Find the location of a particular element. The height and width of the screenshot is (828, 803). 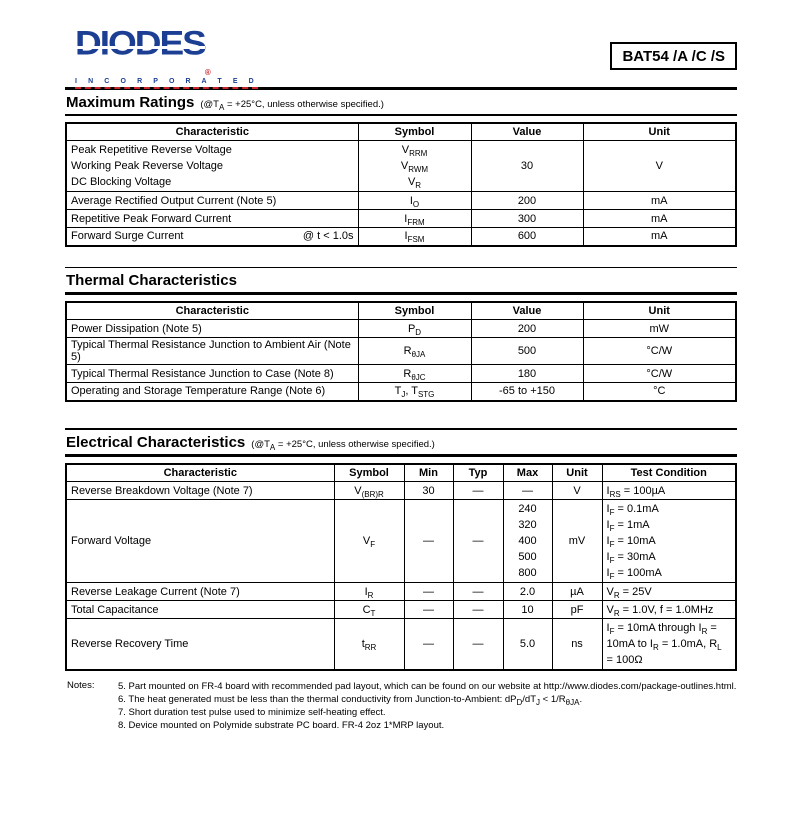

cell-symbol: IFRM is located at coordinates (414, 218).